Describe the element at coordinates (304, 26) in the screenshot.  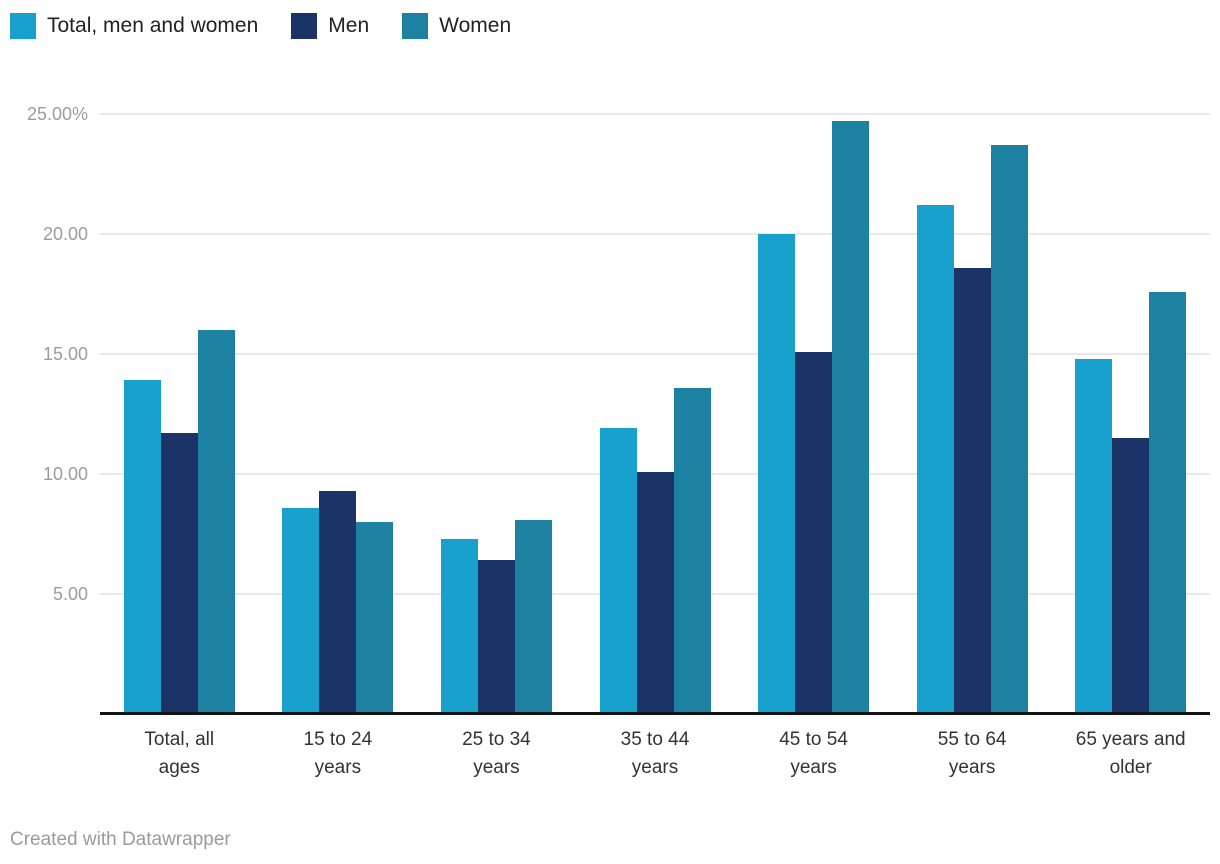
I see `legend-swatch-men` at that location.